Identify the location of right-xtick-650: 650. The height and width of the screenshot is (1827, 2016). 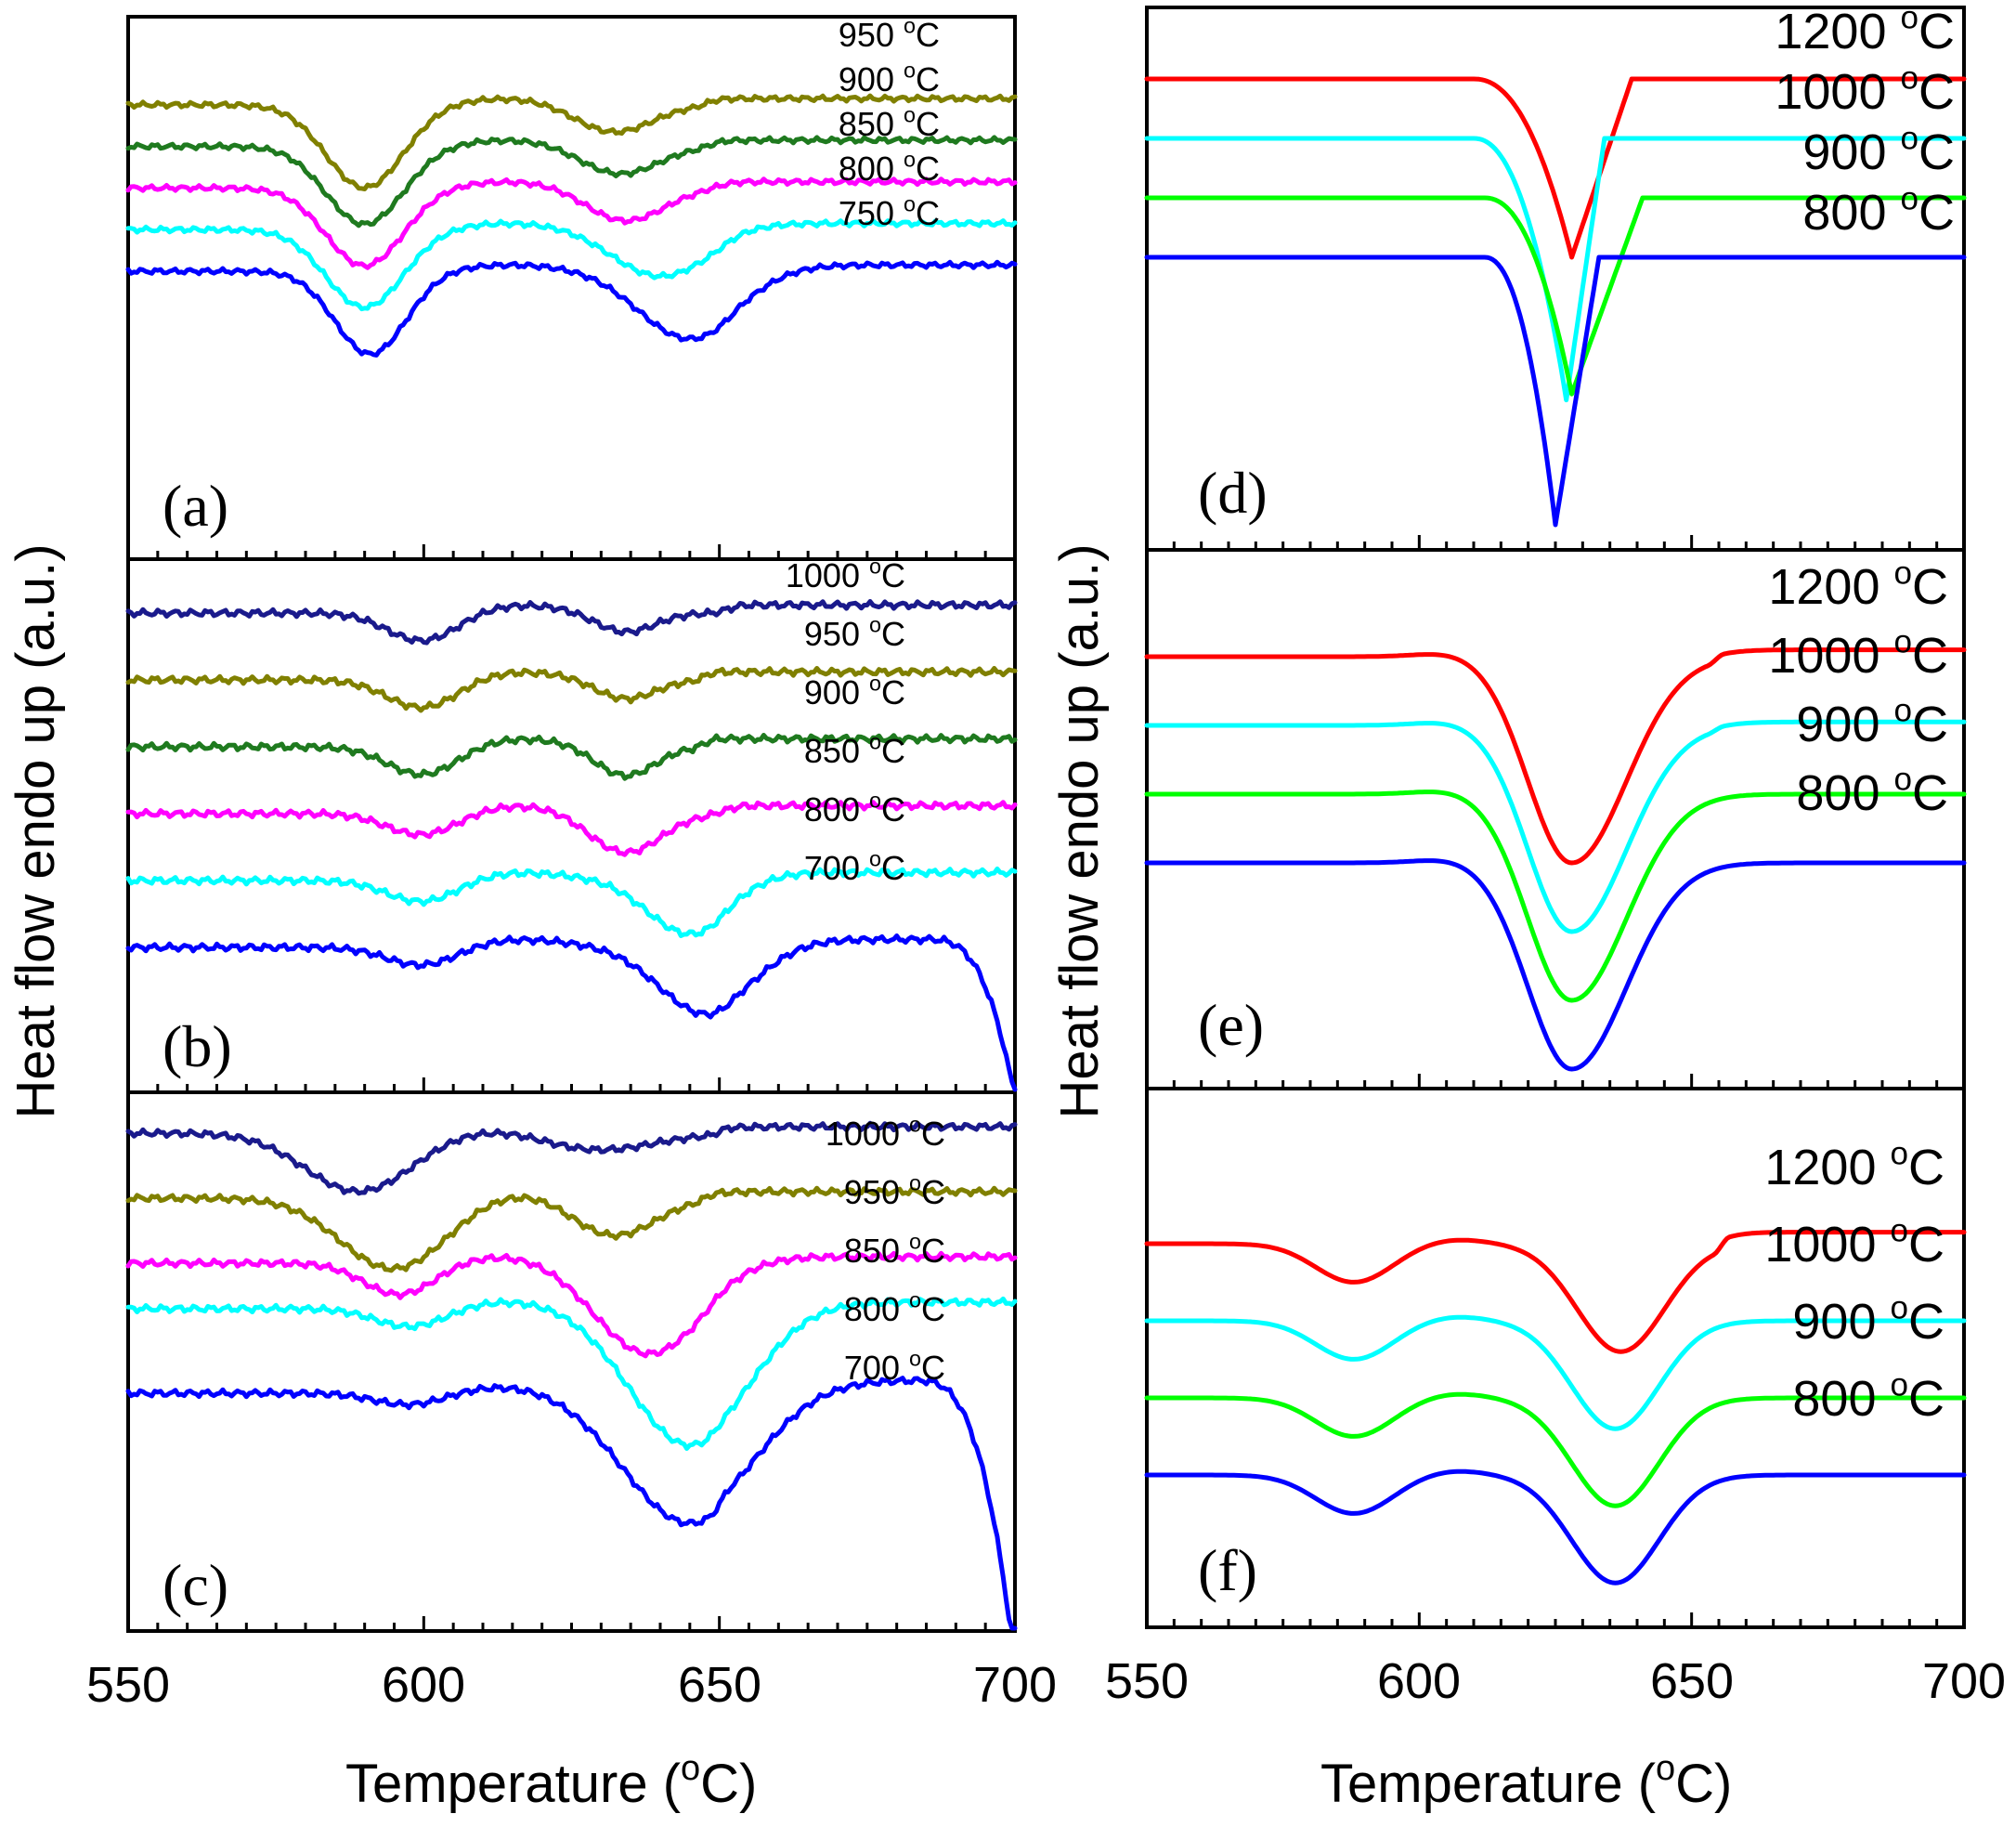
(1692, 1681).